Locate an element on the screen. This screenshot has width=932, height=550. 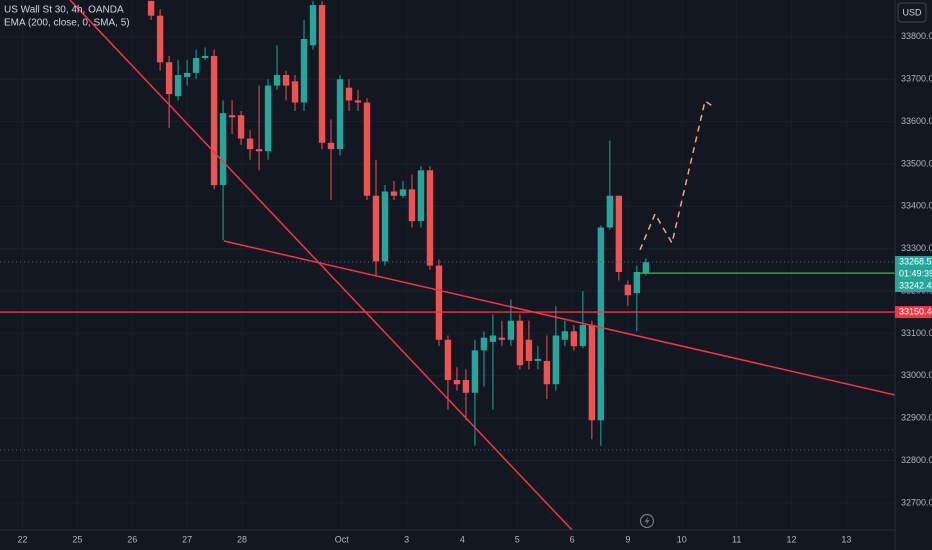
y-tick-label: 32800.0 is located at coordinates (916, 460).